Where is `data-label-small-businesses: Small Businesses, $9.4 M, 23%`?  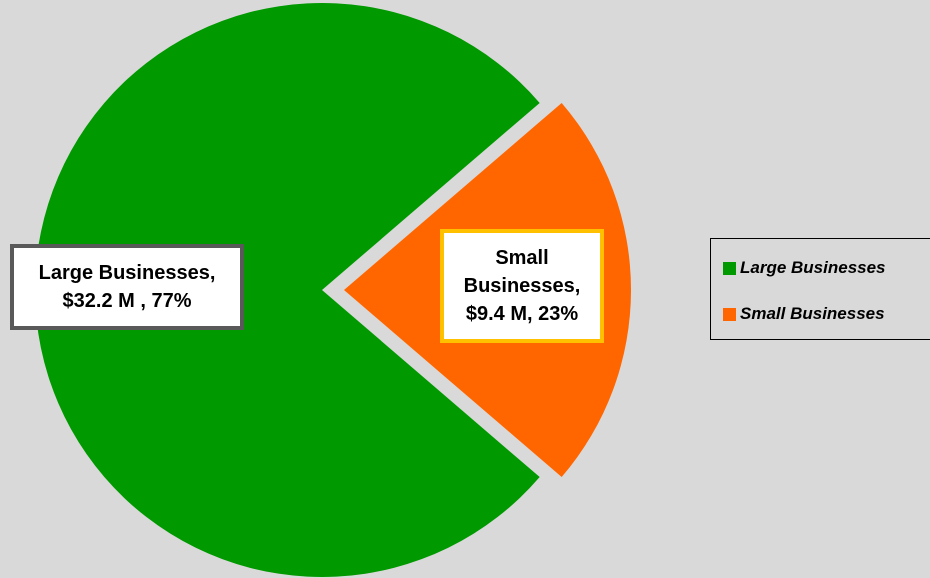 data-label-small-businesses: Small Businesses, $9.4 M, 23% is located at coordinates (522, 286).